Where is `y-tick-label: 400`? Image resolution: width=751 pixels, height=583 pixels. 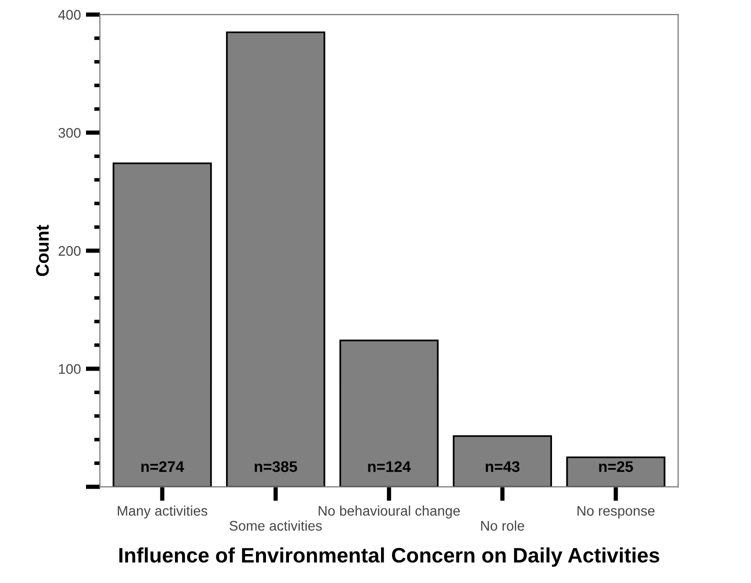
y-tick-label: 400 is located at coordinates (69, 15).